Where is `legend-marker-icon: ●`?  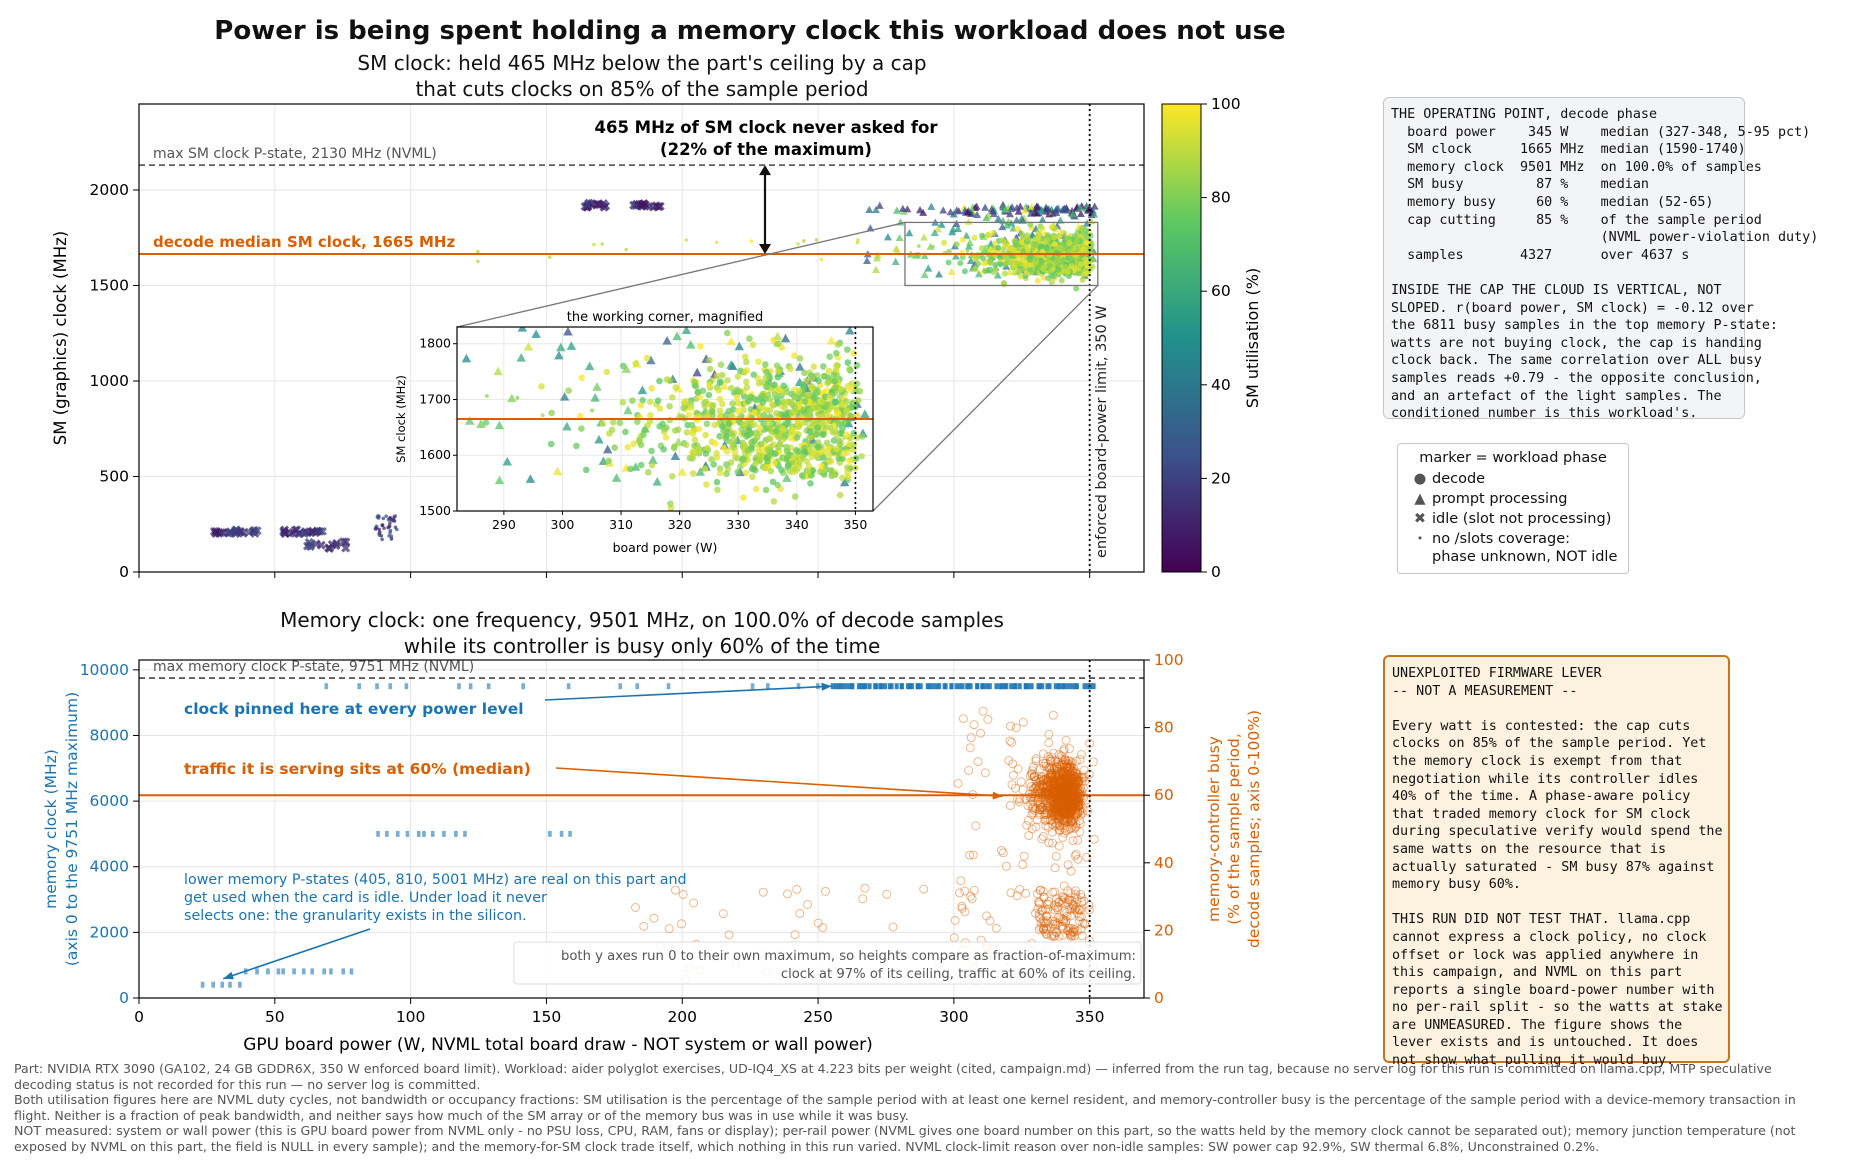
legend-marker-icon: ● is located at coordinates (1420, 479).